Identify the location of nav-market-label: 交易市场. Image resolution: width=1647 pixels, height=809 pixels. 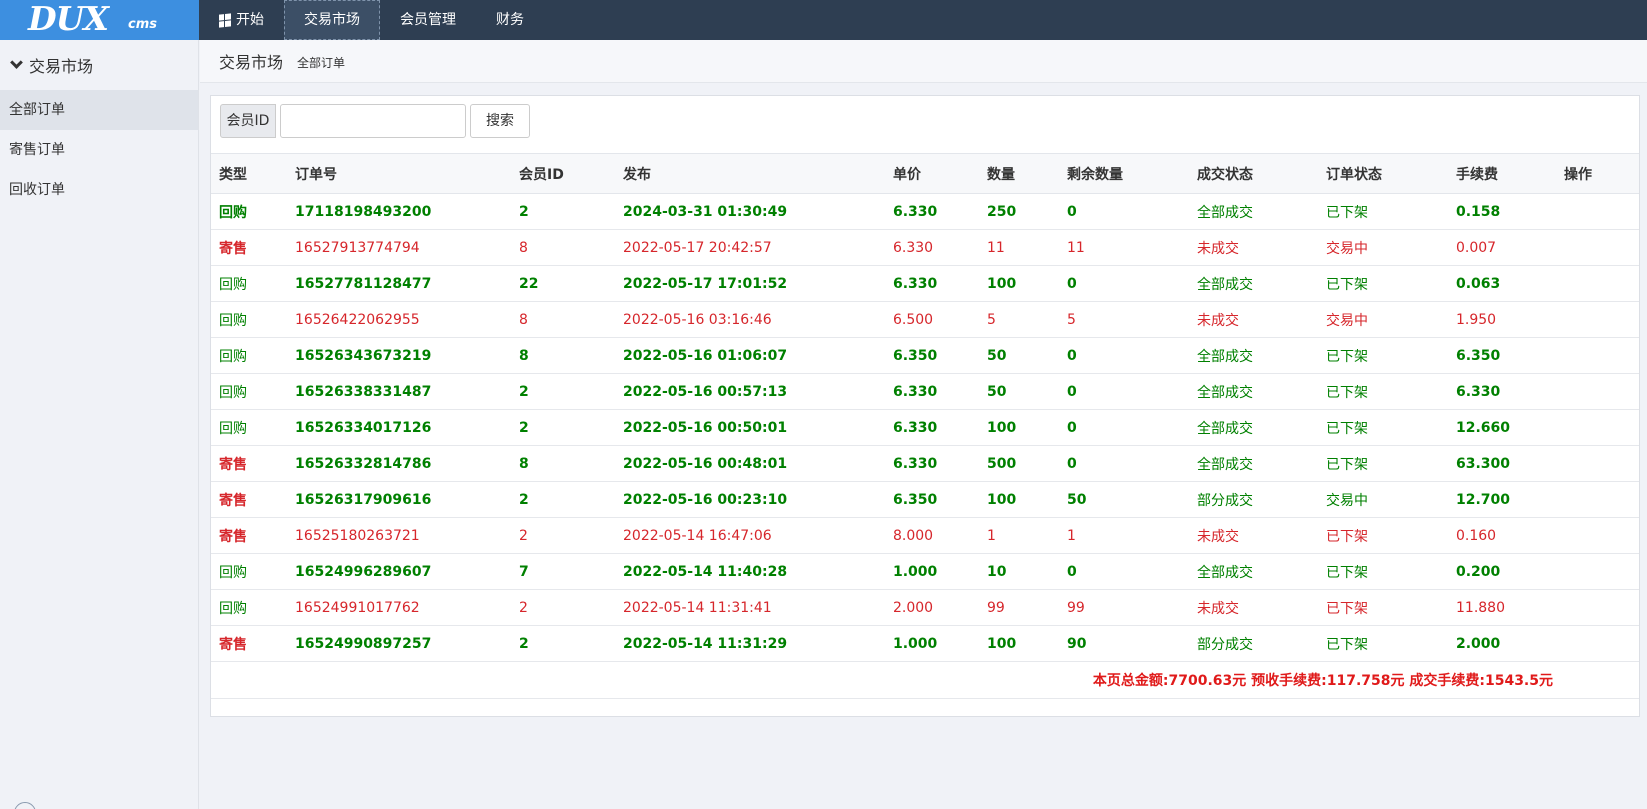
(332, 20).